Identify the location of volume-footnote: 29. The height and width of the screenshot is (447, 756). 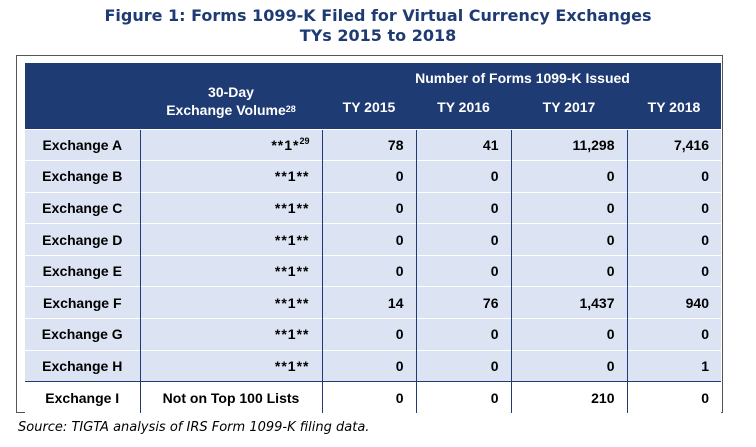
(304, 140).